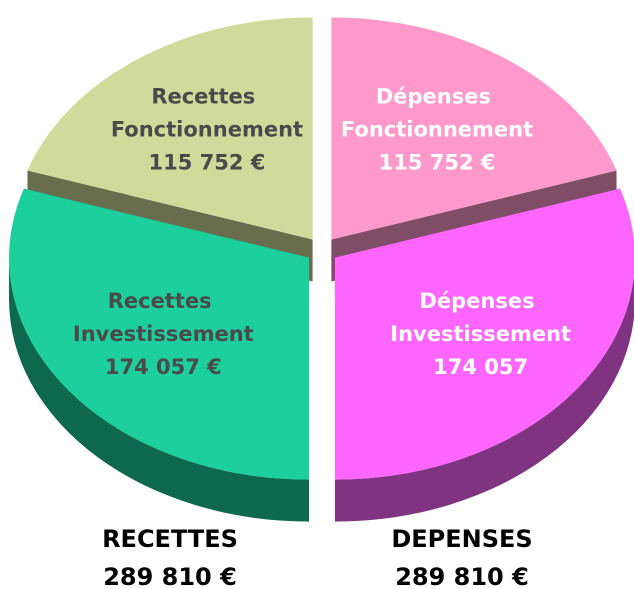 This screenshot has width=634, height=589. Describe the element at coordinates (163, 367) in the screenshot. I see `slice-value-label: 174 057 €` at that location.